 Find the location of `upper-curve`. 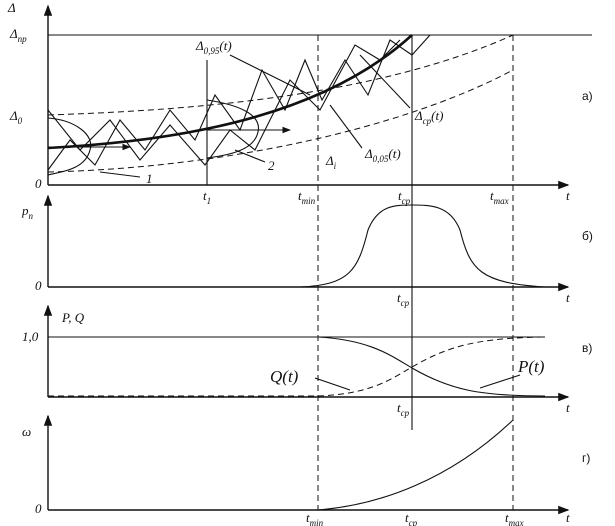

upper-curve is located at coordinates (280, 75).